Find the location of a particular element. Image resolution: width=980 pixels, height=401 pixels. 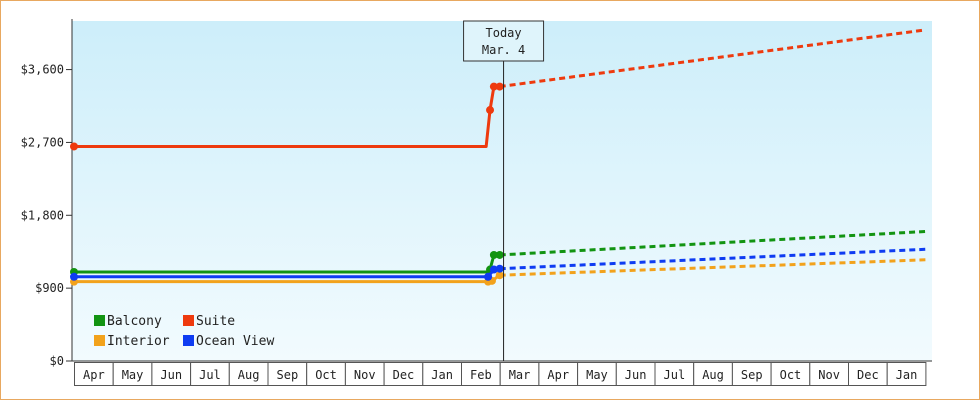

x-tick-label: Feb is located at coordinates (481, 375).